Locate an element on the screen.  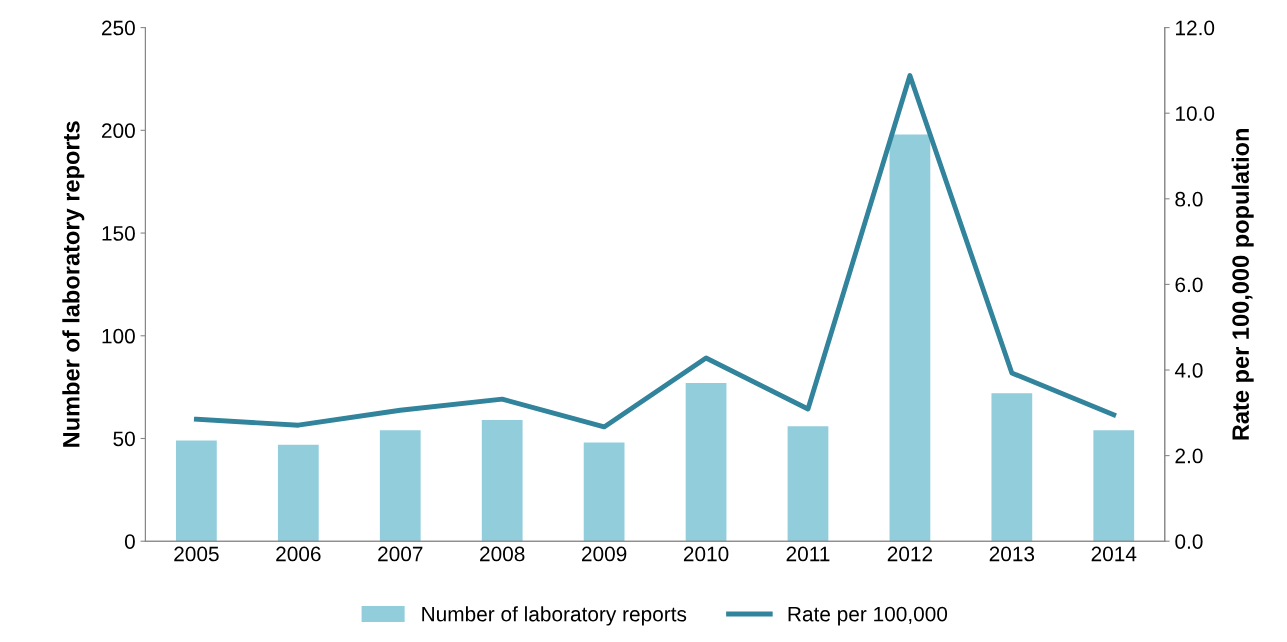
x-tick-label: 2006 is located at coordinates (298, 554).